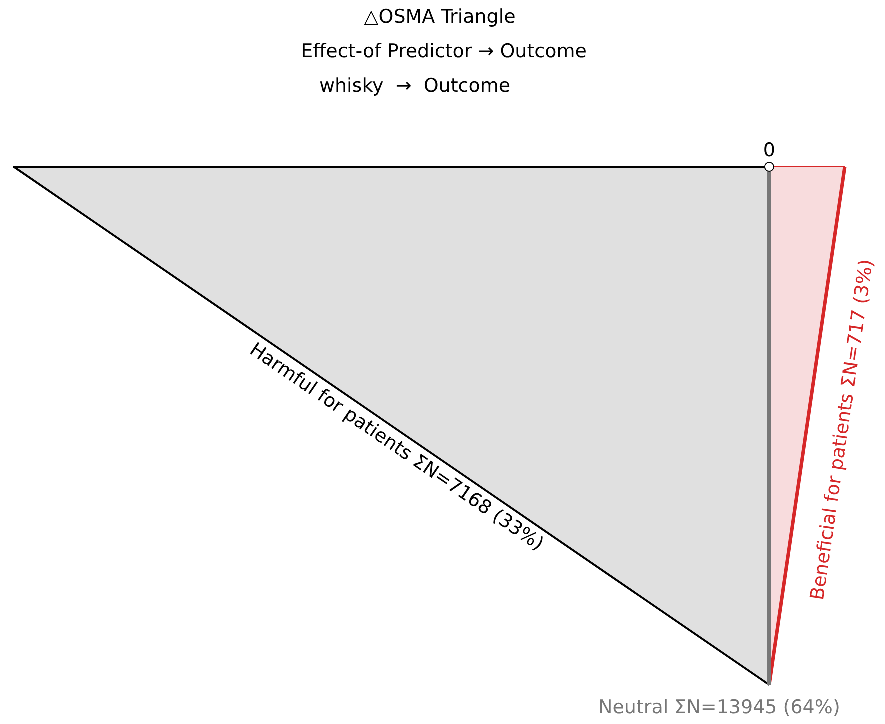 The width and height of the screenshot is (885, 724). What do you see at coordinates (440, 17) in the screenshot?
I see `text: △OSMA Triangle` at bounding box center [440, 17].